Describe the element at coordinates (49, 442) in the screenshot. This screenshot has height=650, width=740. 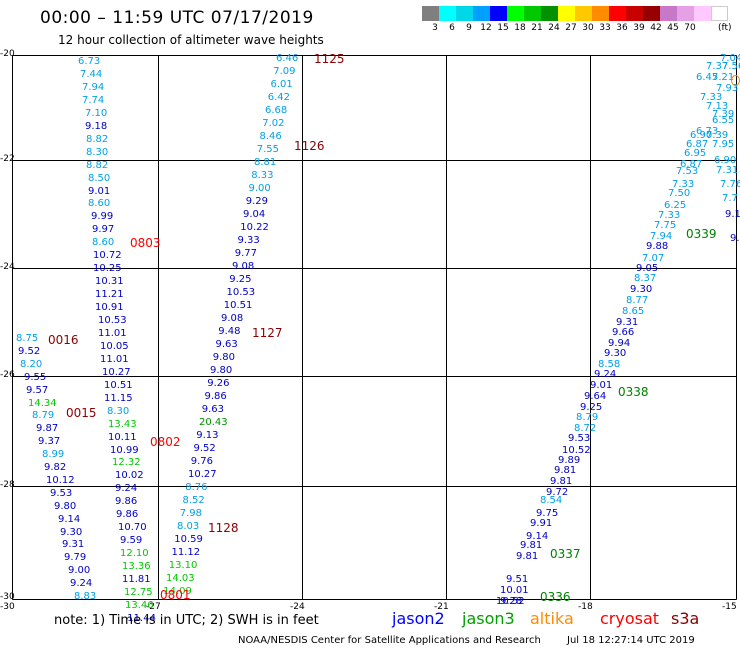
I see `wave-height-value: 9.37` at that location.